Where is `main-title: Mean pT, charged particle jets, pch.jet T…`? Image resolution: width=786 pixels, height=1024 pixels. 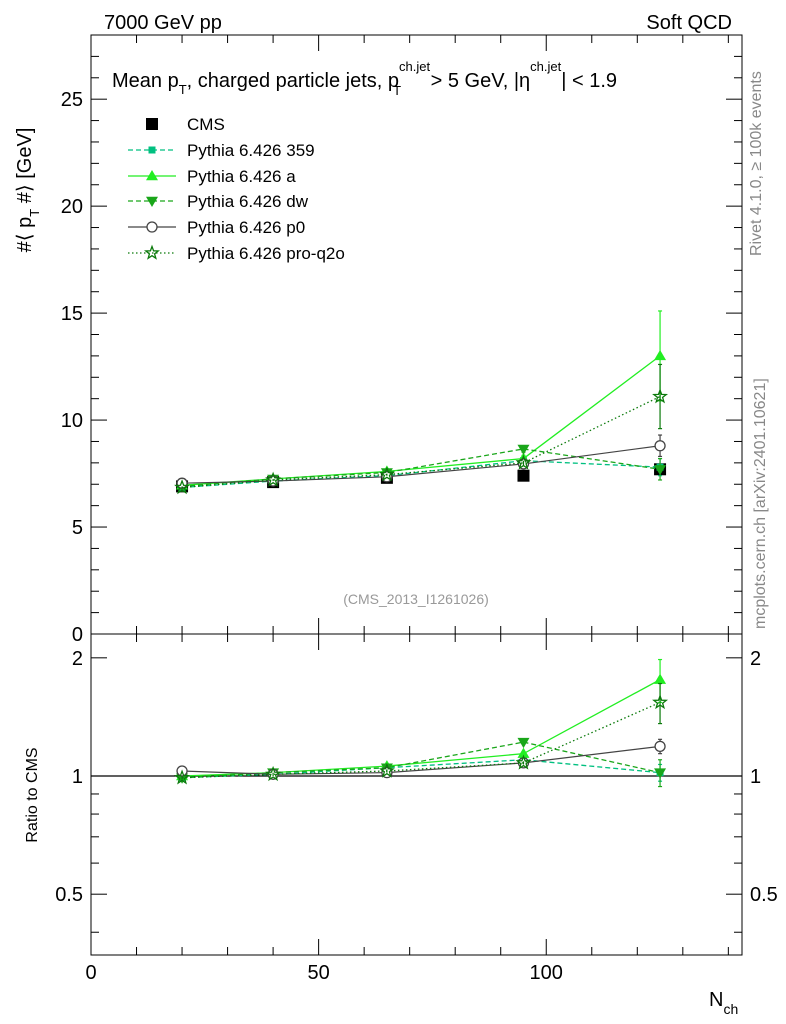
main-title: Mean pT, charged particle jets, pch.jet T… is located at coordinates (364, 78).